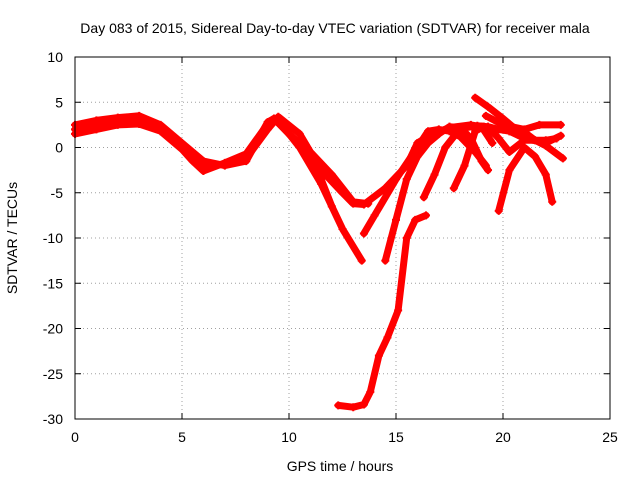 This screenshot has height=480, width=640. Describe the element at coordinates (53, 283) in the screenshot. I see `y-tick-label: -15` at that location.